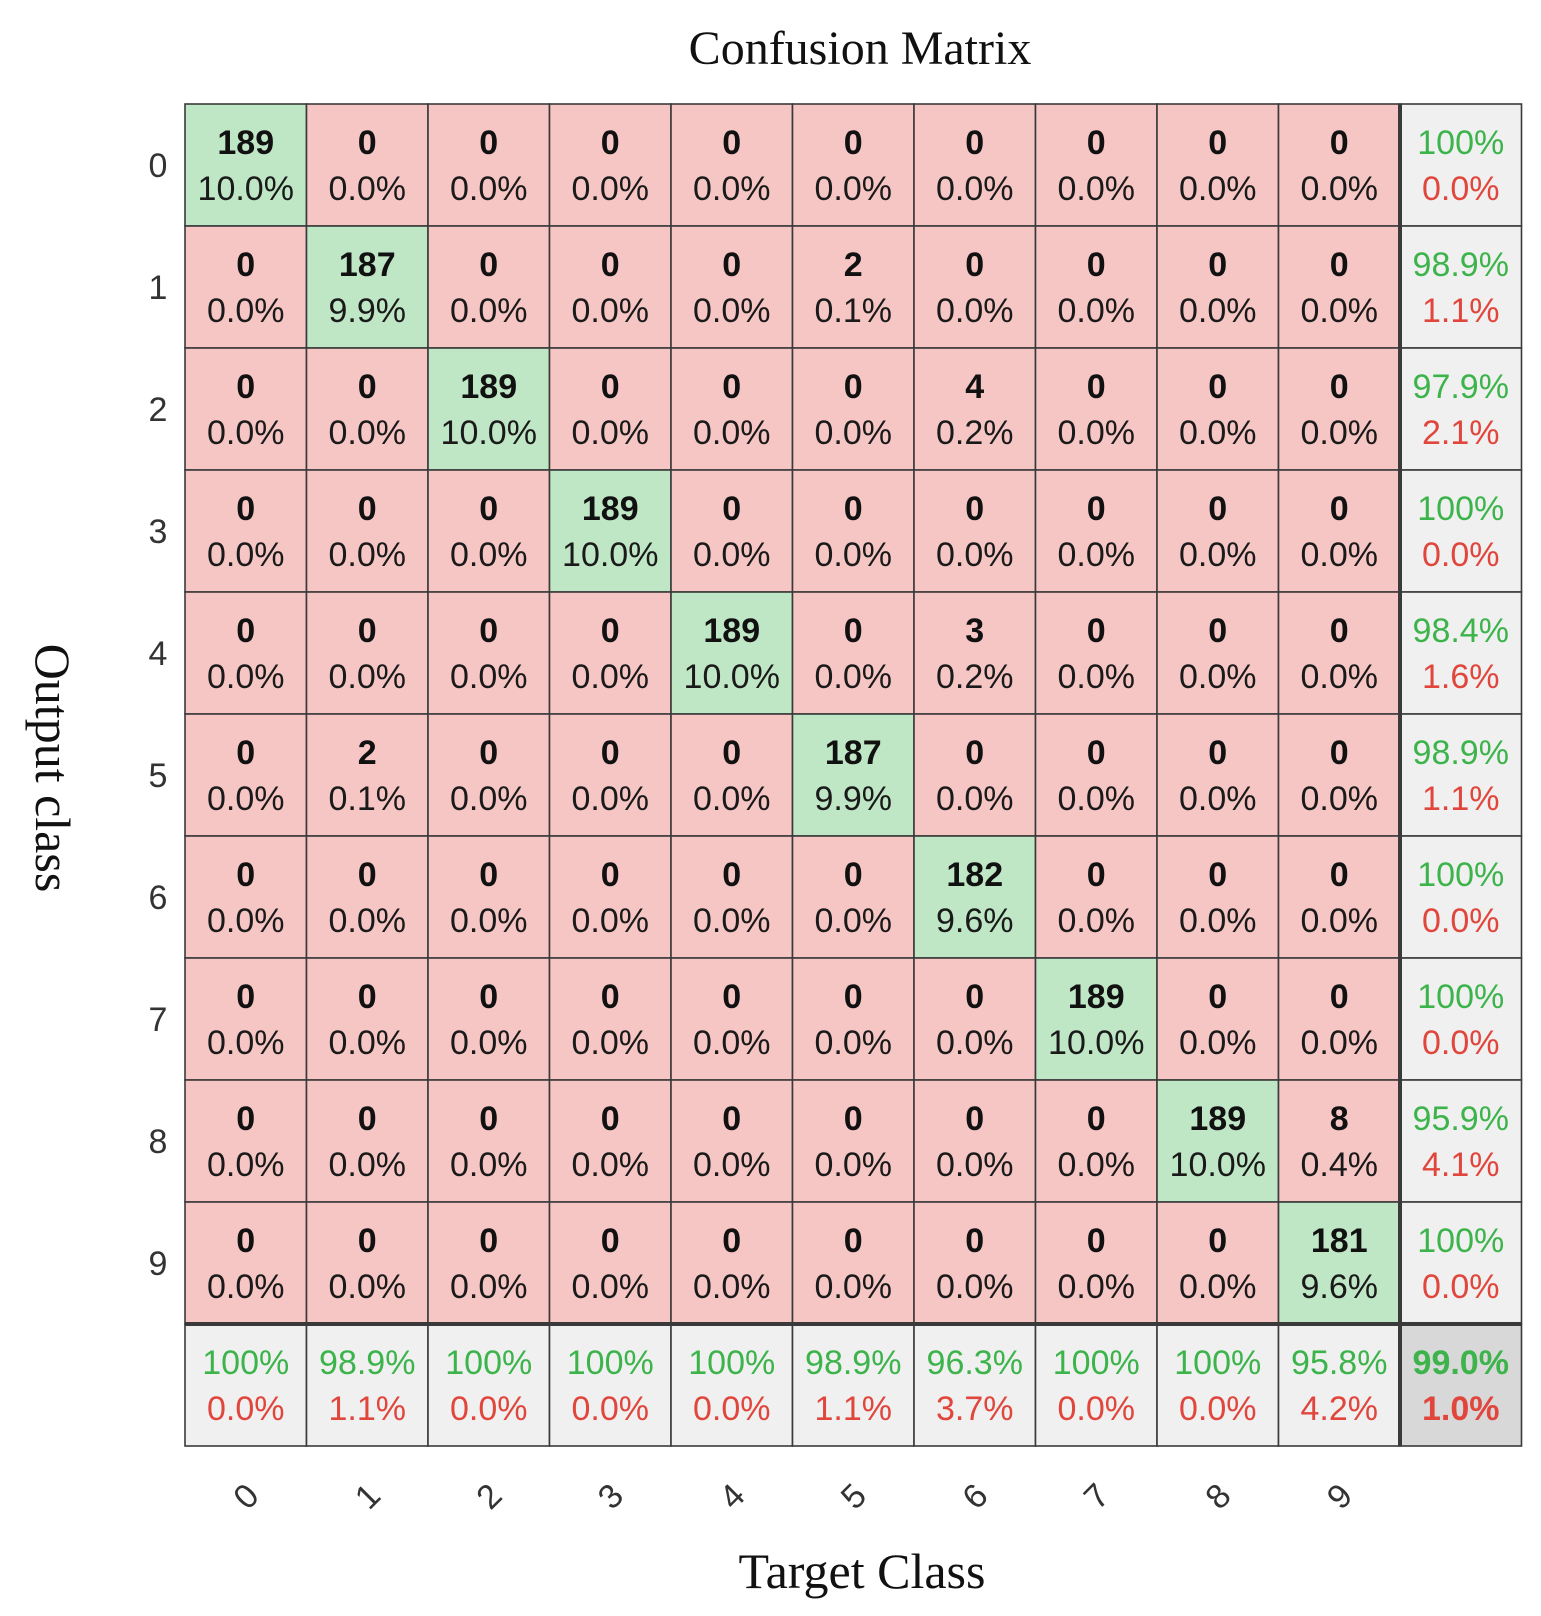  What do you see at coordinates (611, 1497) in the screenshot?
I see `x-tick-label: 3` at bounding box center [611, 1497].